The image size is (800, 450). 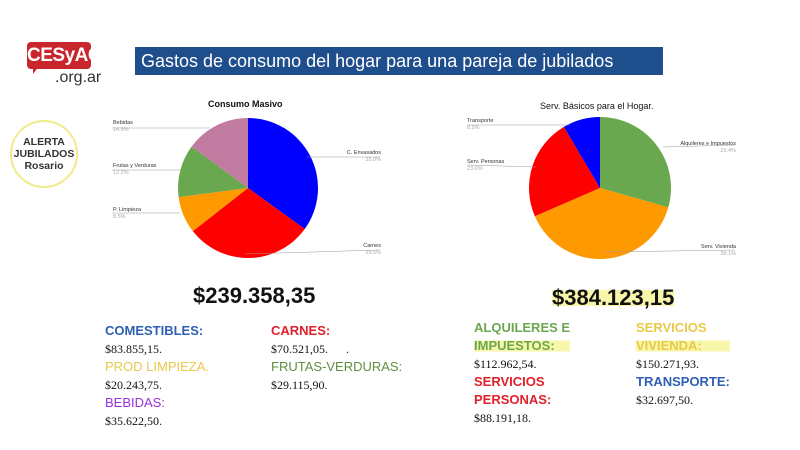 What do you see at coordinates (245, 104) in the screenshot?
I see `chart-title-consumo: Consumo Masivo` at bounding box center [245, 104].